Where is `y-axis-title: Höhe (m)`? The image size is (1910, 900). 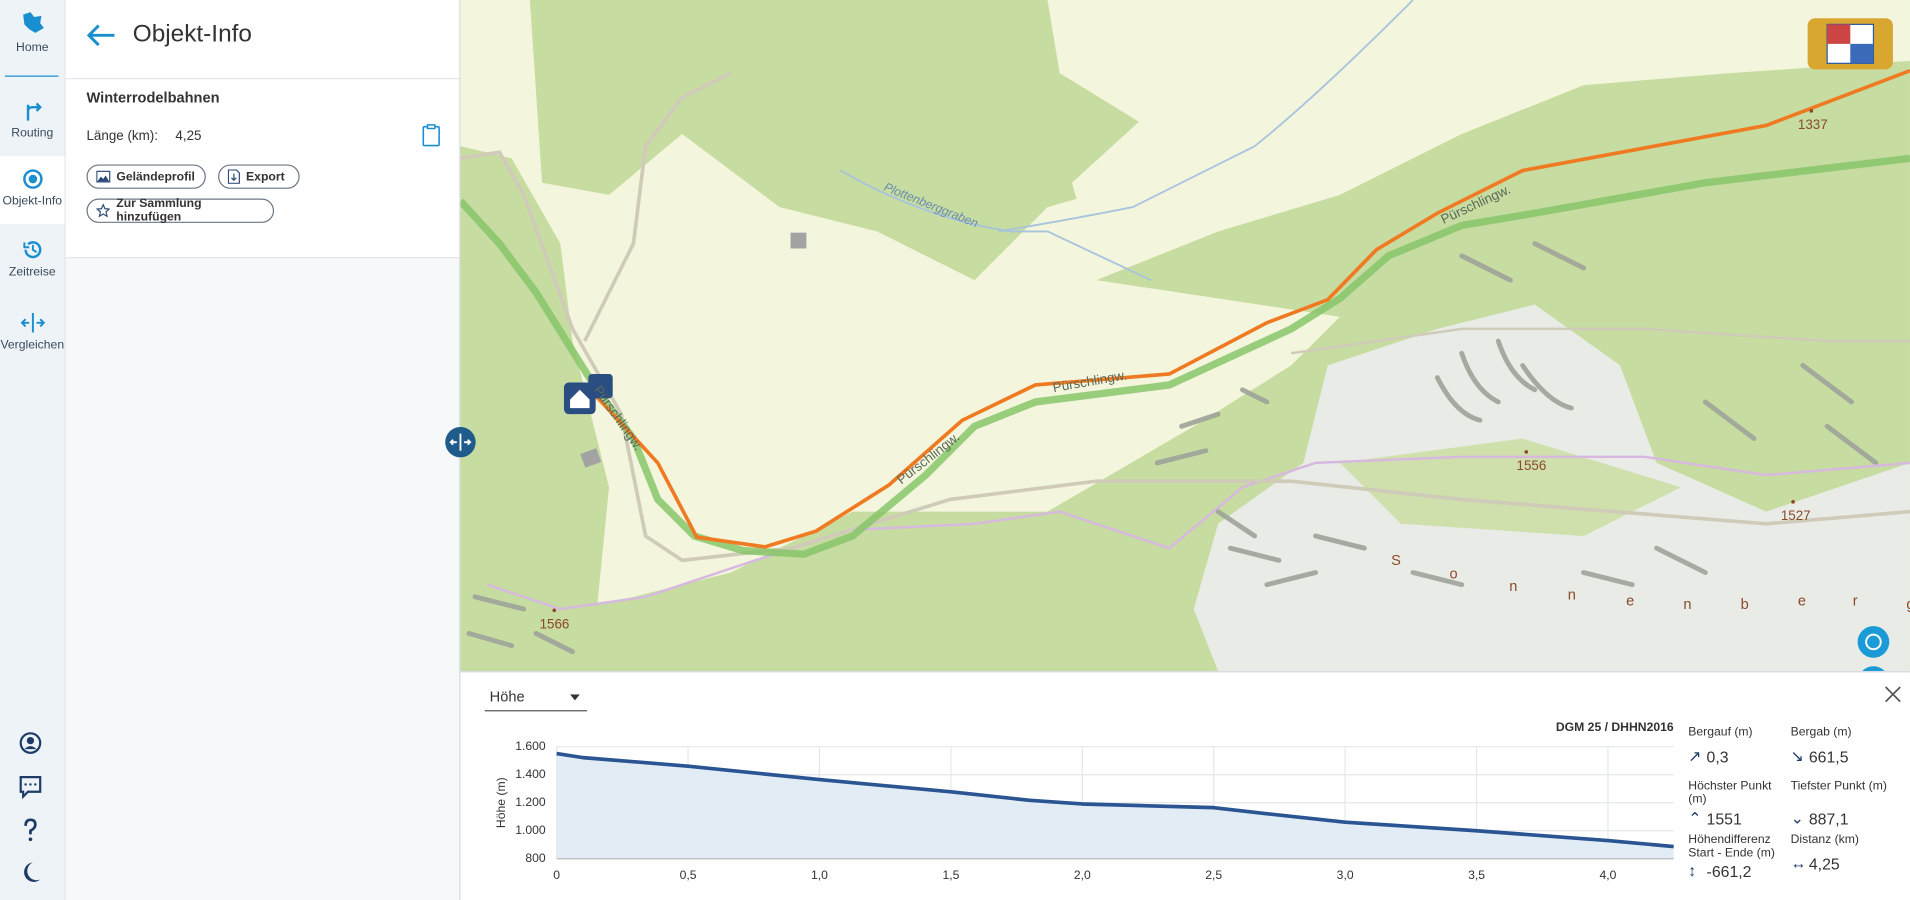
y-axis-title: Höhe (m) is located at coordinates (501, 802).